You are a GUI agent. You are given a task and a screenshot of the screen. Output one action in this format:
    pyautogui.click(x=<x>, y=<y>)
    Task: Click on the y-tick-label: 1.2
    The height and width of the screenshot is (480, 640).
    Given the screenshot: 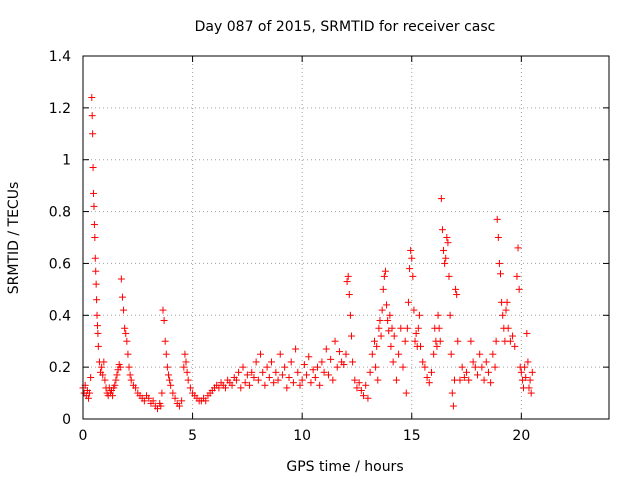 What is the action you would take?
    pyautogui.click(x=60, y=109)
    